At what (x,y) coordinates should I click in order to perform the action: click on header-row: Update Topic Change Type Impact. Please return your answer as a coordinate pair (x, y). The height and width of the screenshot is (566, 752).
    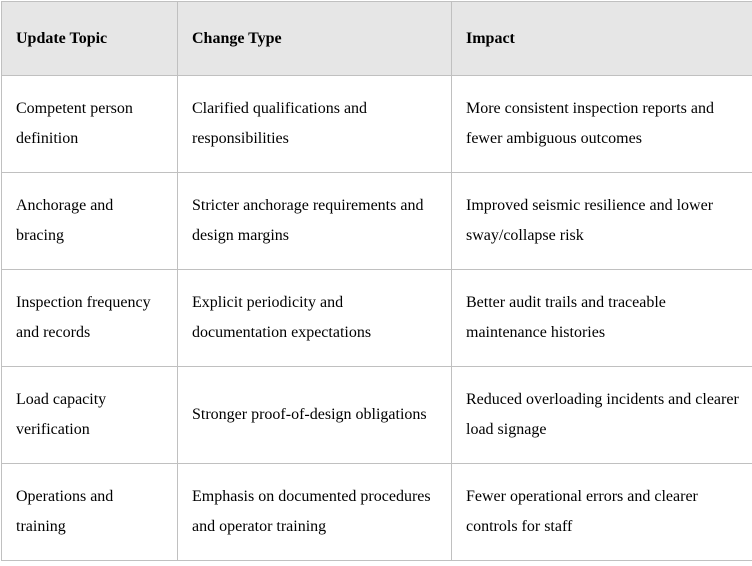
    Looking at the image, I should click on (376, 38).